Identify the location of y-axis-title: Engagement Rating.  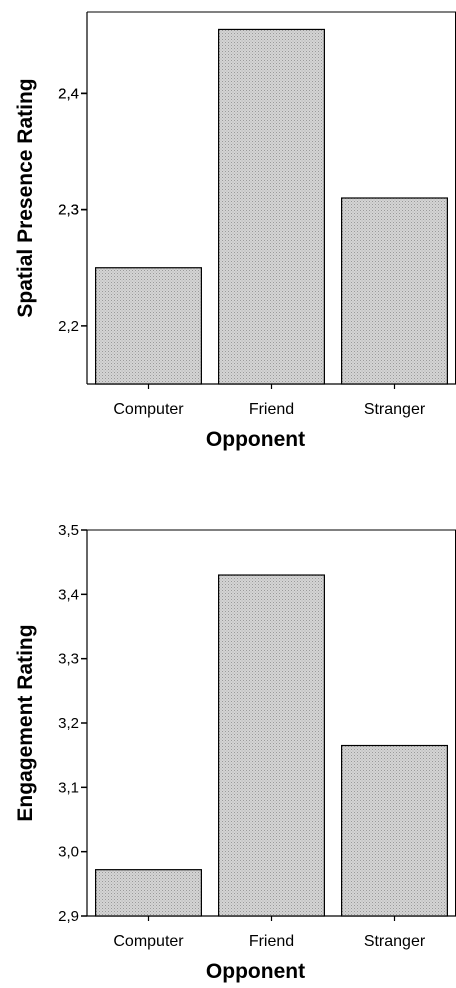
(25, 722).